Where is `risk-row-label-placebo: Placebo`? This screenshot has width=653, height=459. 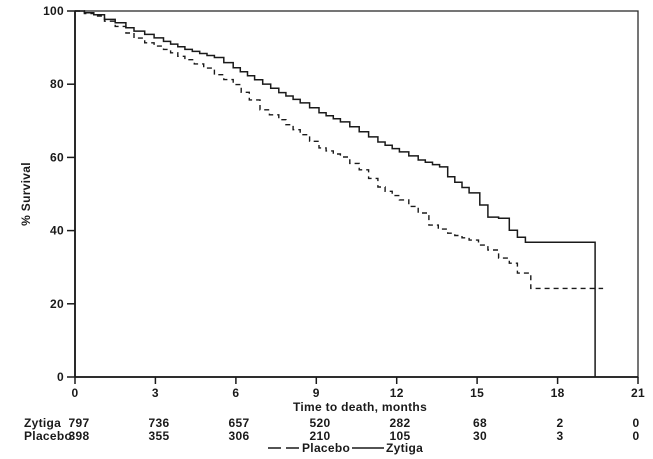
risk-row-label-placebo: Placebo is located at coordinates (48, 436).